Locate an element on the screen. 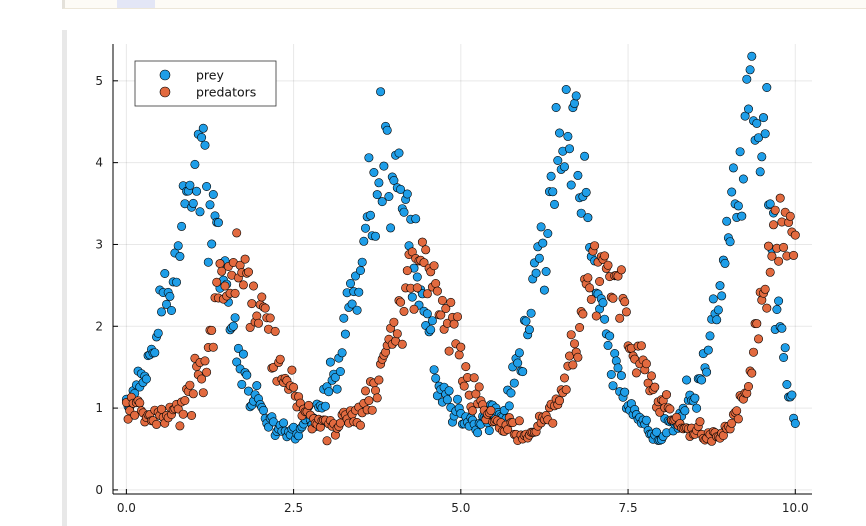 Image resolution: width=866 pixels, height=526 pixels. legend-label-prey: prey is located at coordinates (210, 75).